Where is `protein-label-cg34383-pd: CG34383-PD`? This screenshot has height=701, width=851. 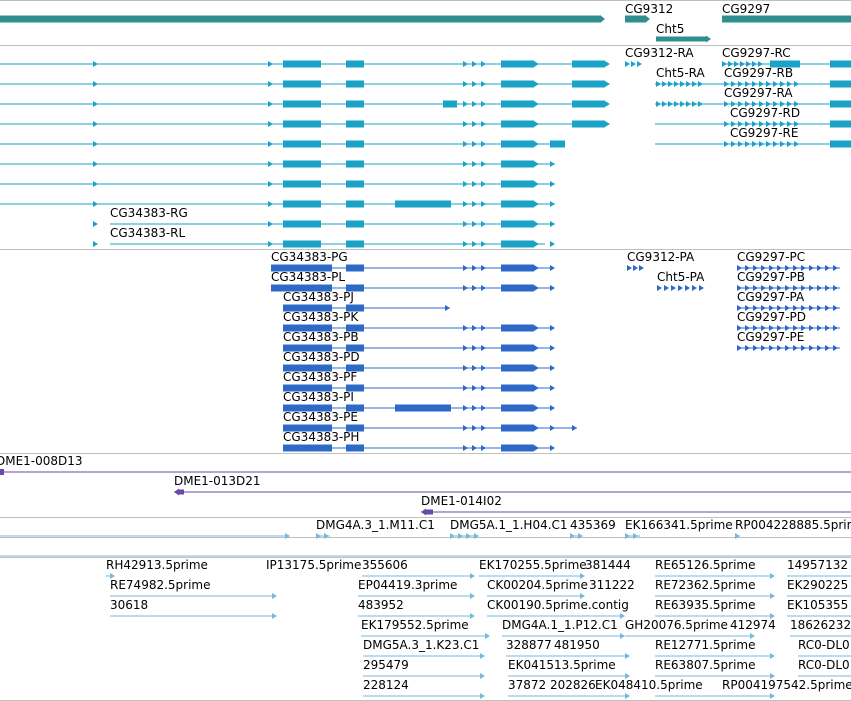
protein-label-cg34383-pd: CG34383-PD is located at coordinates (321, 357).